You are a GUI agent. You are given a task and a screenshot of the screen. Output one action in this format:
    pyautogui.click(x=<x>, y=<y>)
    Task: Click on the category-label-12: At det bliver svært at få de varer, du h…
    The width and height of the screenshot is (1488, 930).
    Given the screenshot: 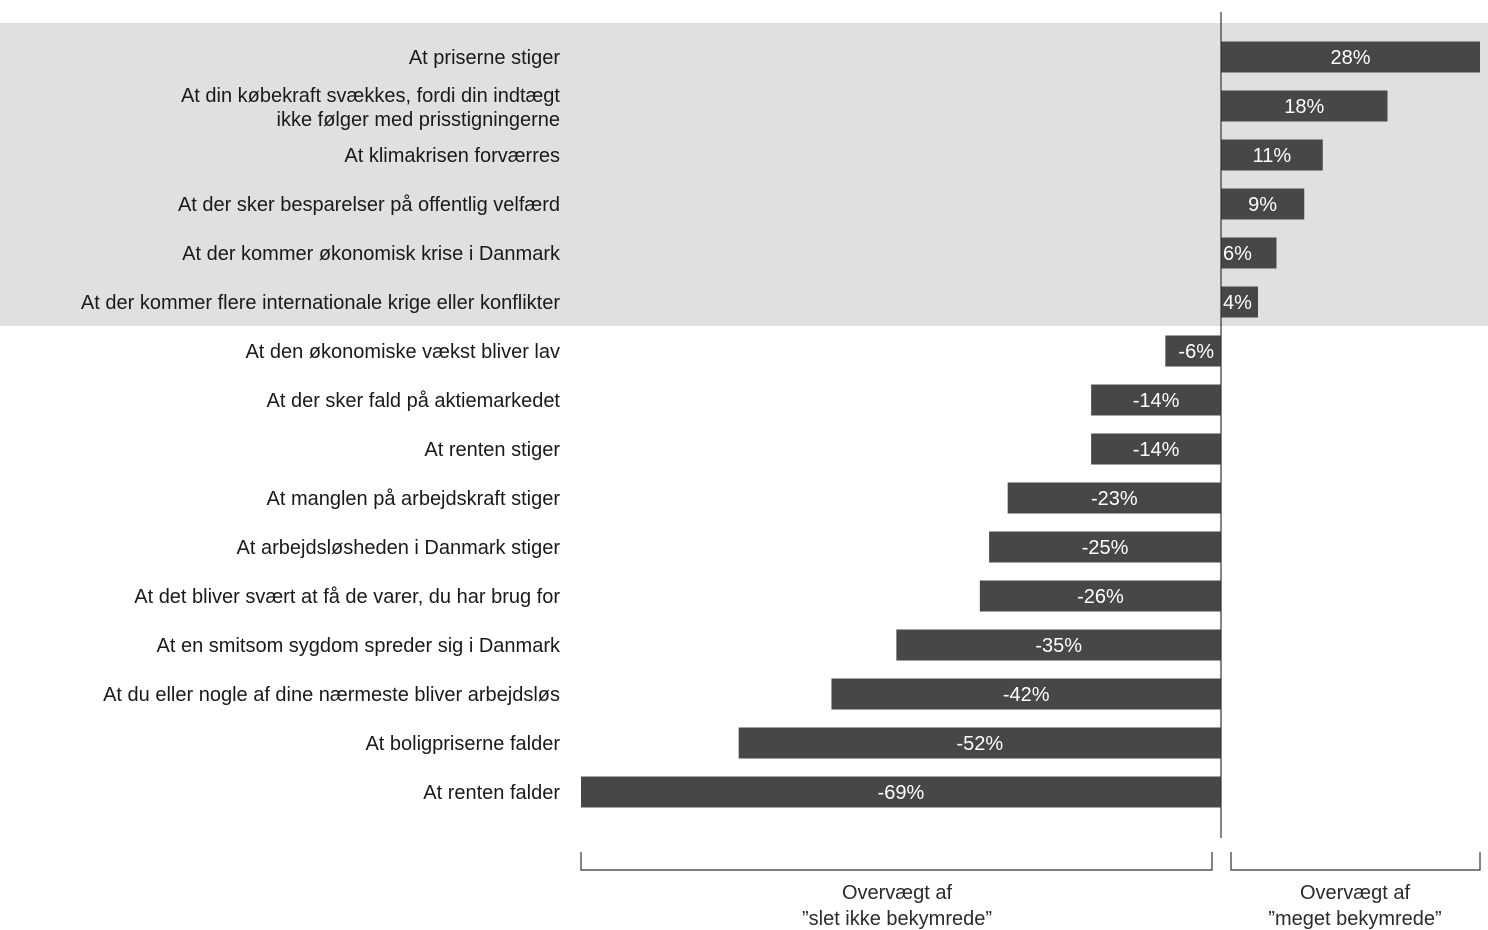 What is the action you would take?
    pyautogui.click(x=347, y=597)
    